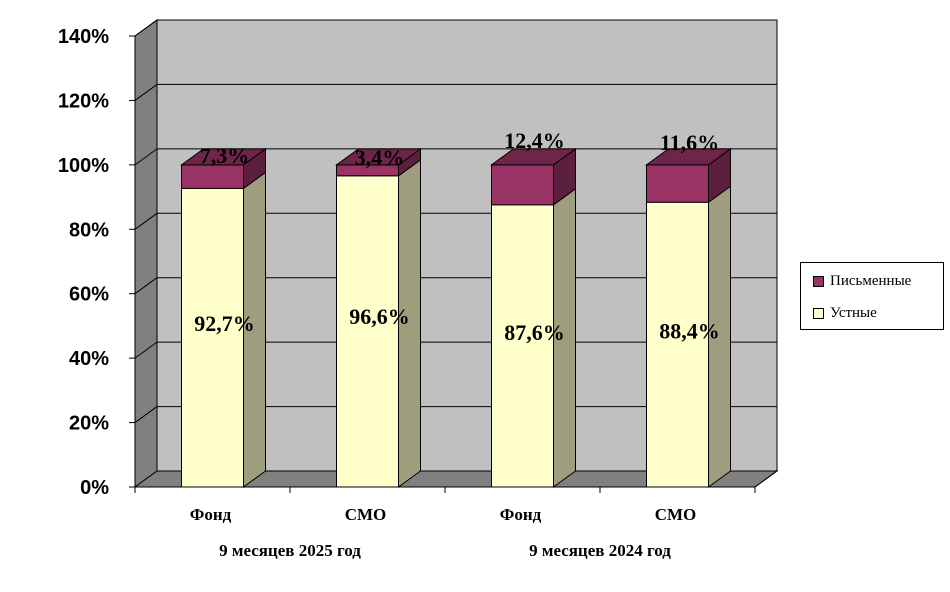 This screenshot has height=592, width=950. I want to click on data-label-written: 3,4%, so click(380, 157).